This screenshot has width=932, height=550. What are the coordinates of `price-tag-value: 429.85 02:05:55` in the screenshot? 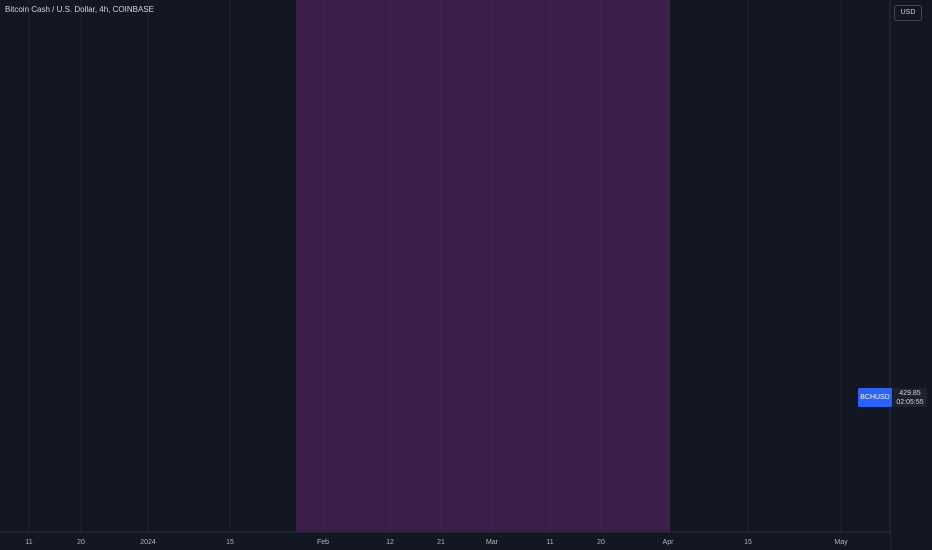 It's located at (910, 397).